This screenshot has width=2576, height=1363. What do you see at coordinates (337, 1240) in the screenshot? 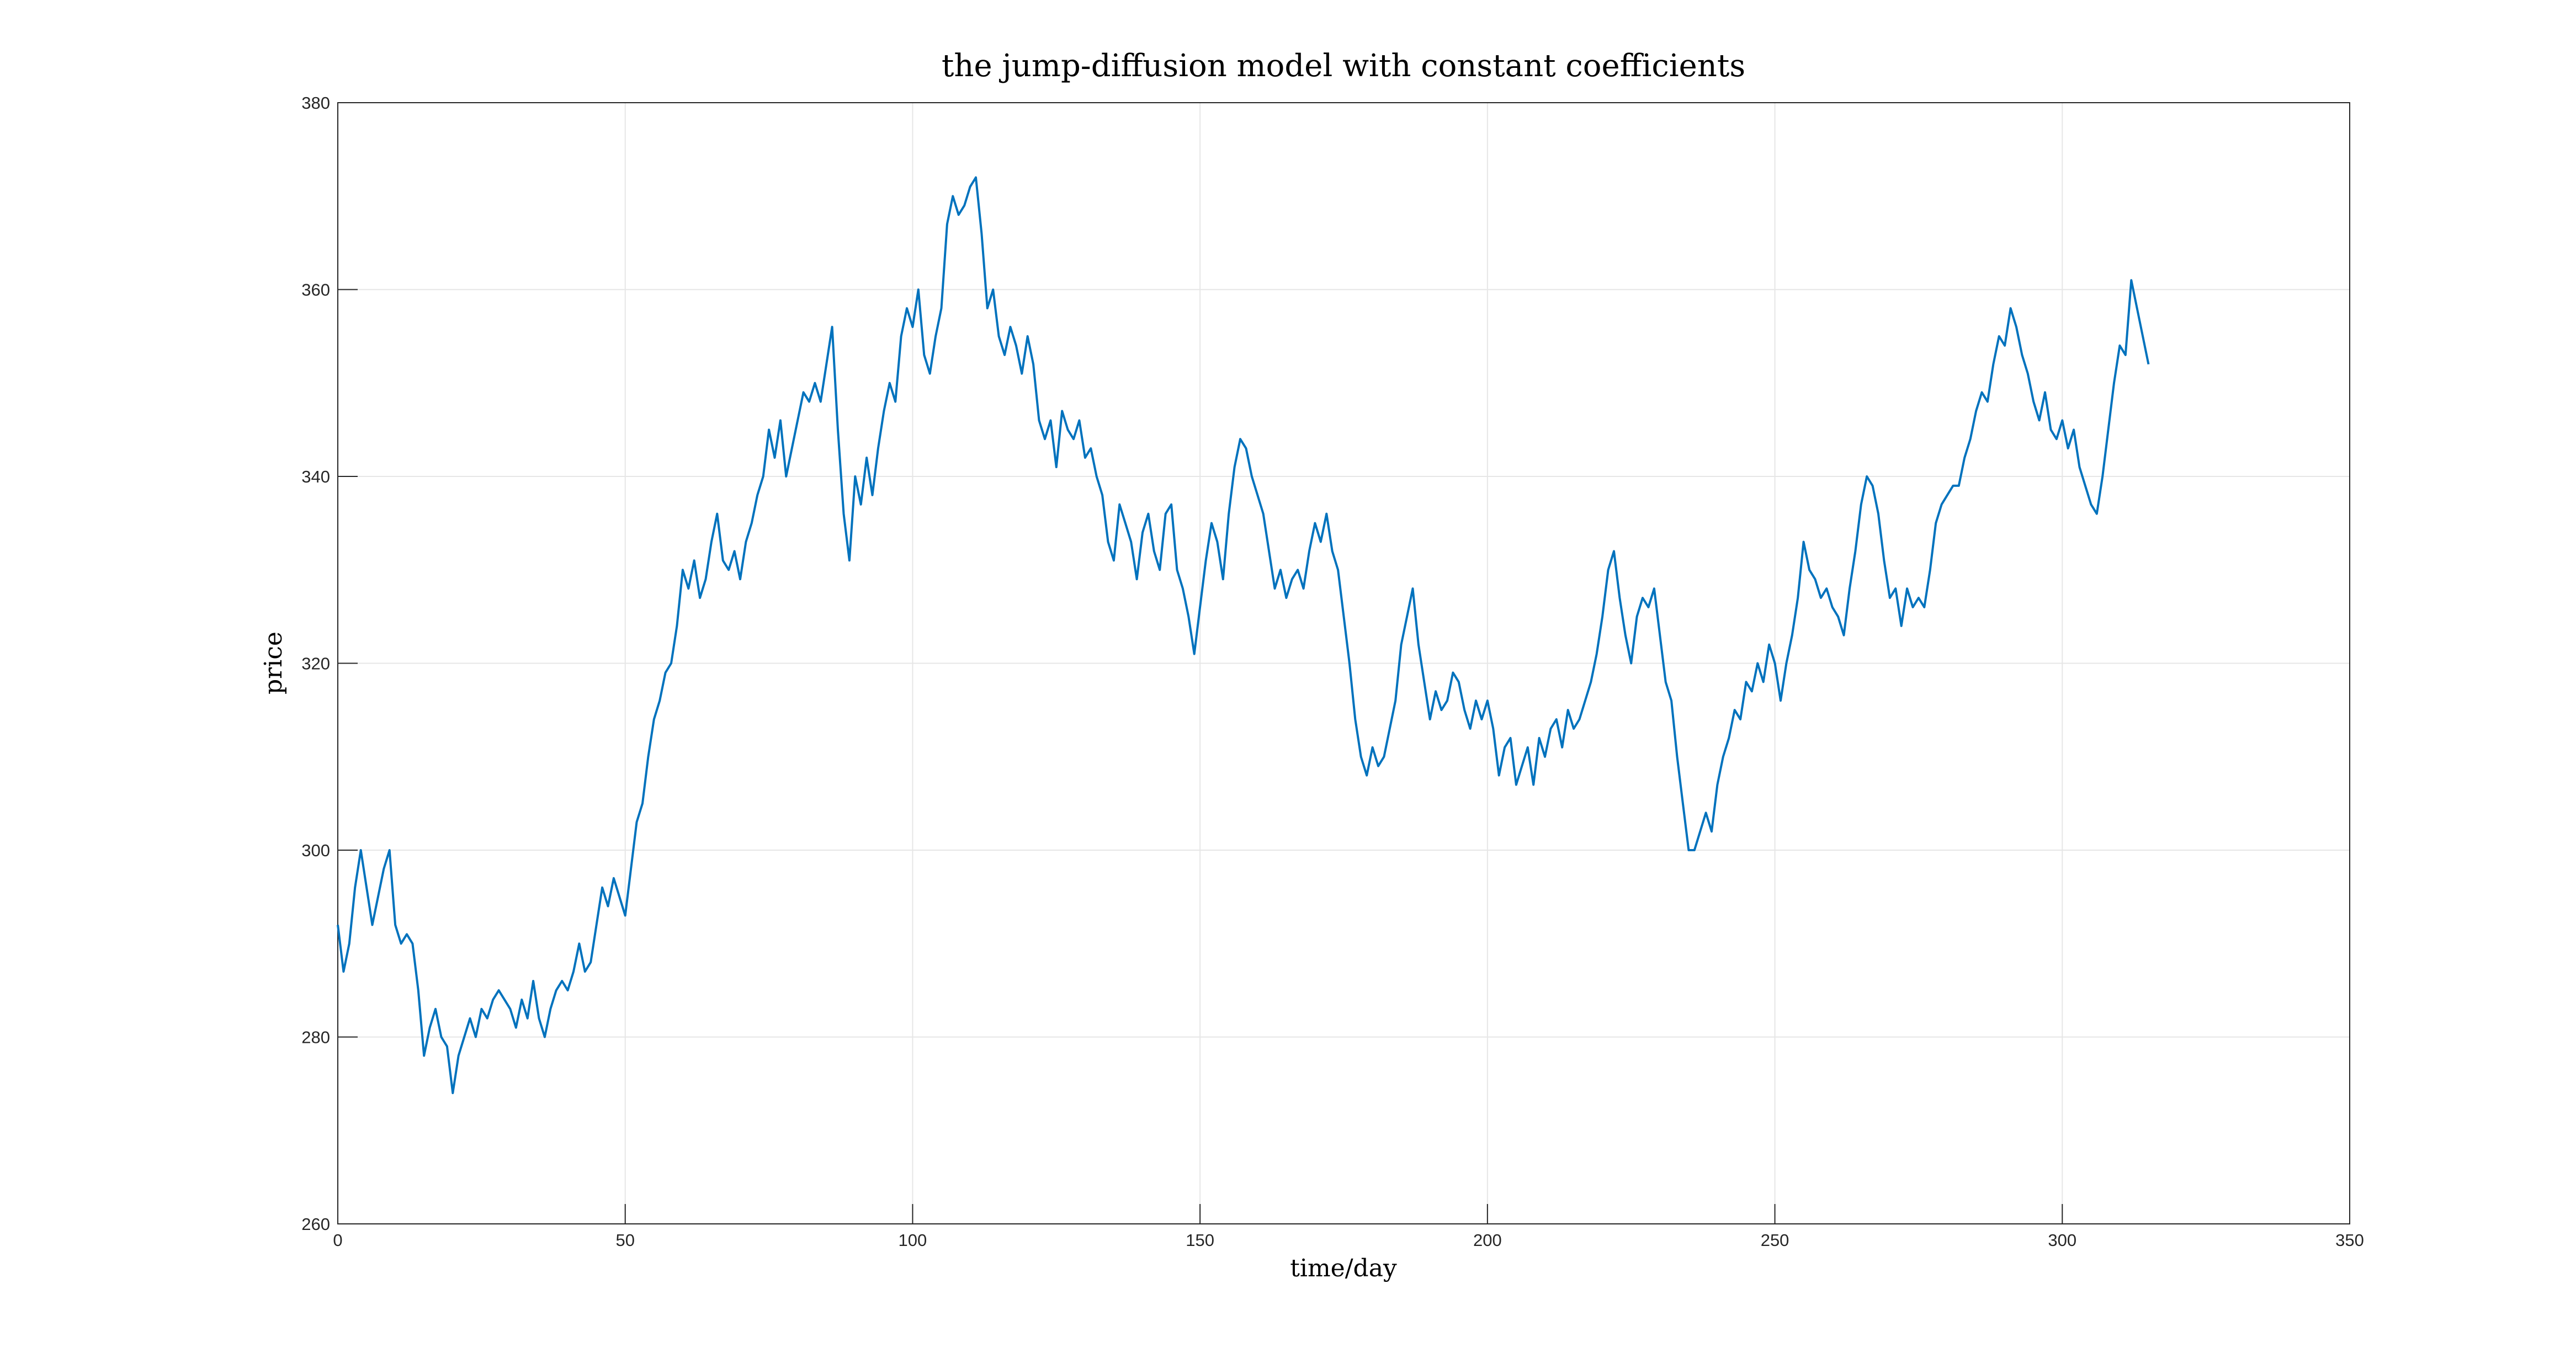
I see `x-tick-label: 0` at bounding box center [337, 1240].